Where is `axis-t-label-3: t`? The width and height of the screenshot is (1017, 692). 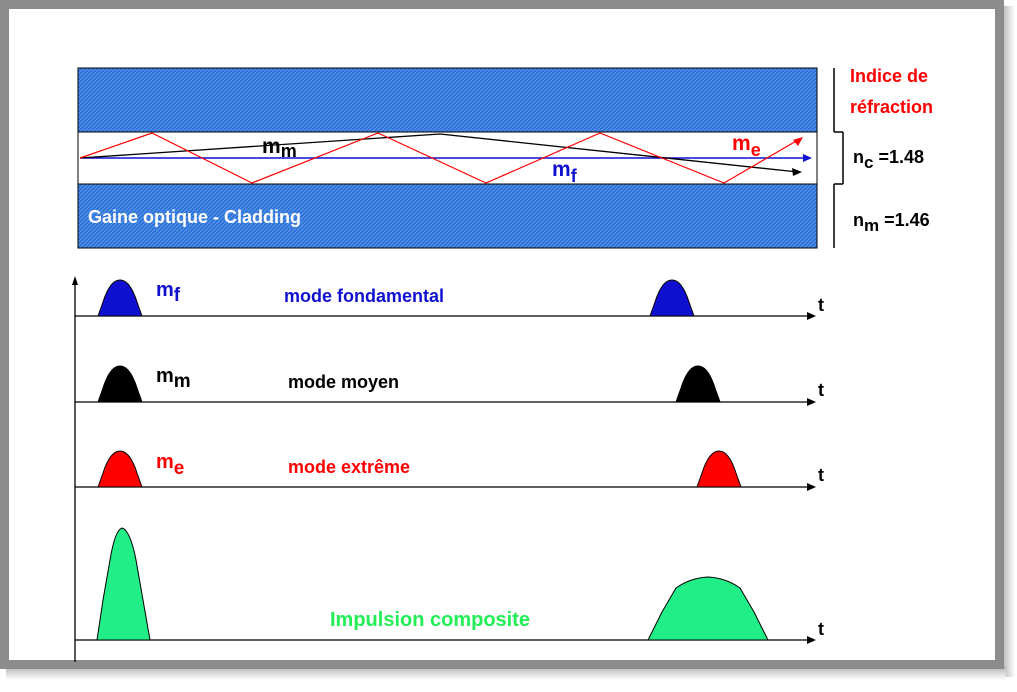
axis-t-label-3: t is located at coordinates (821, 475).